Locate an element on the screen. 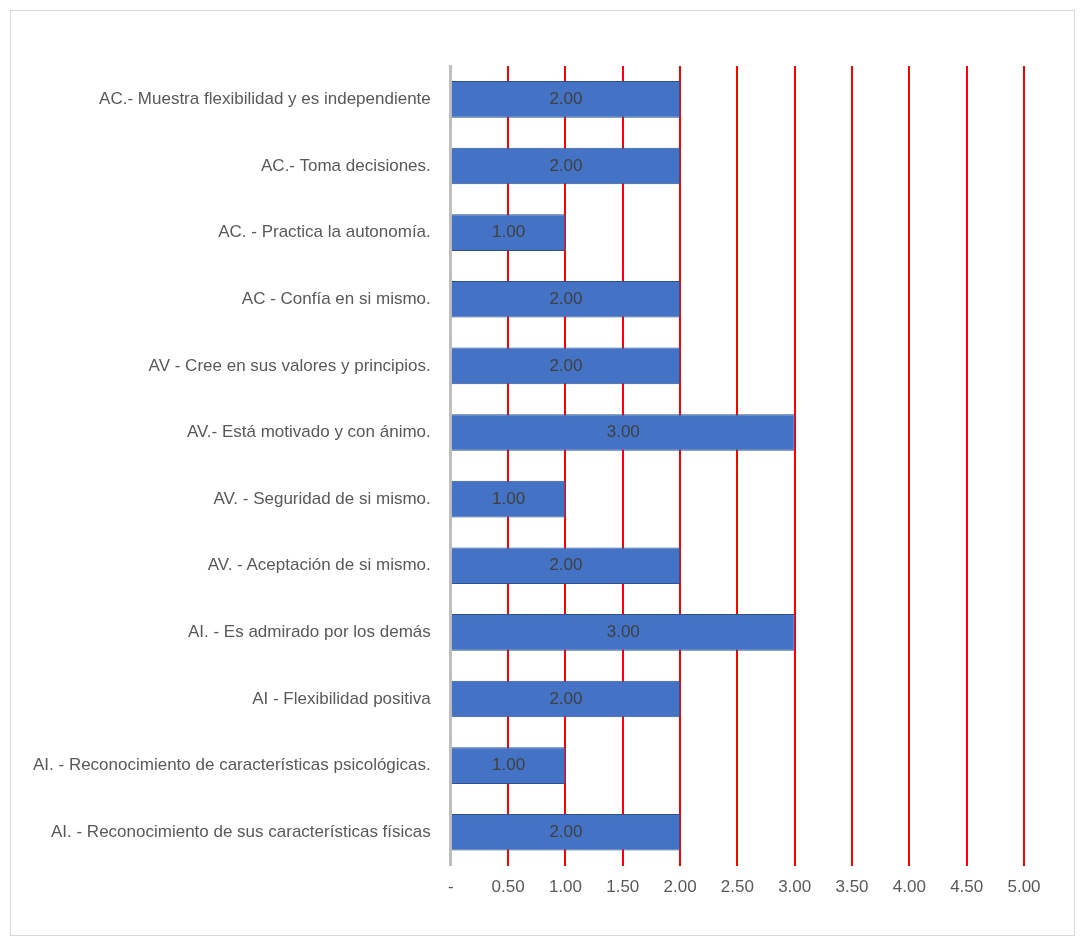  y-tick-label: AI. - Reconocimiento de sus características físicas is located at coordinates (240, 831).